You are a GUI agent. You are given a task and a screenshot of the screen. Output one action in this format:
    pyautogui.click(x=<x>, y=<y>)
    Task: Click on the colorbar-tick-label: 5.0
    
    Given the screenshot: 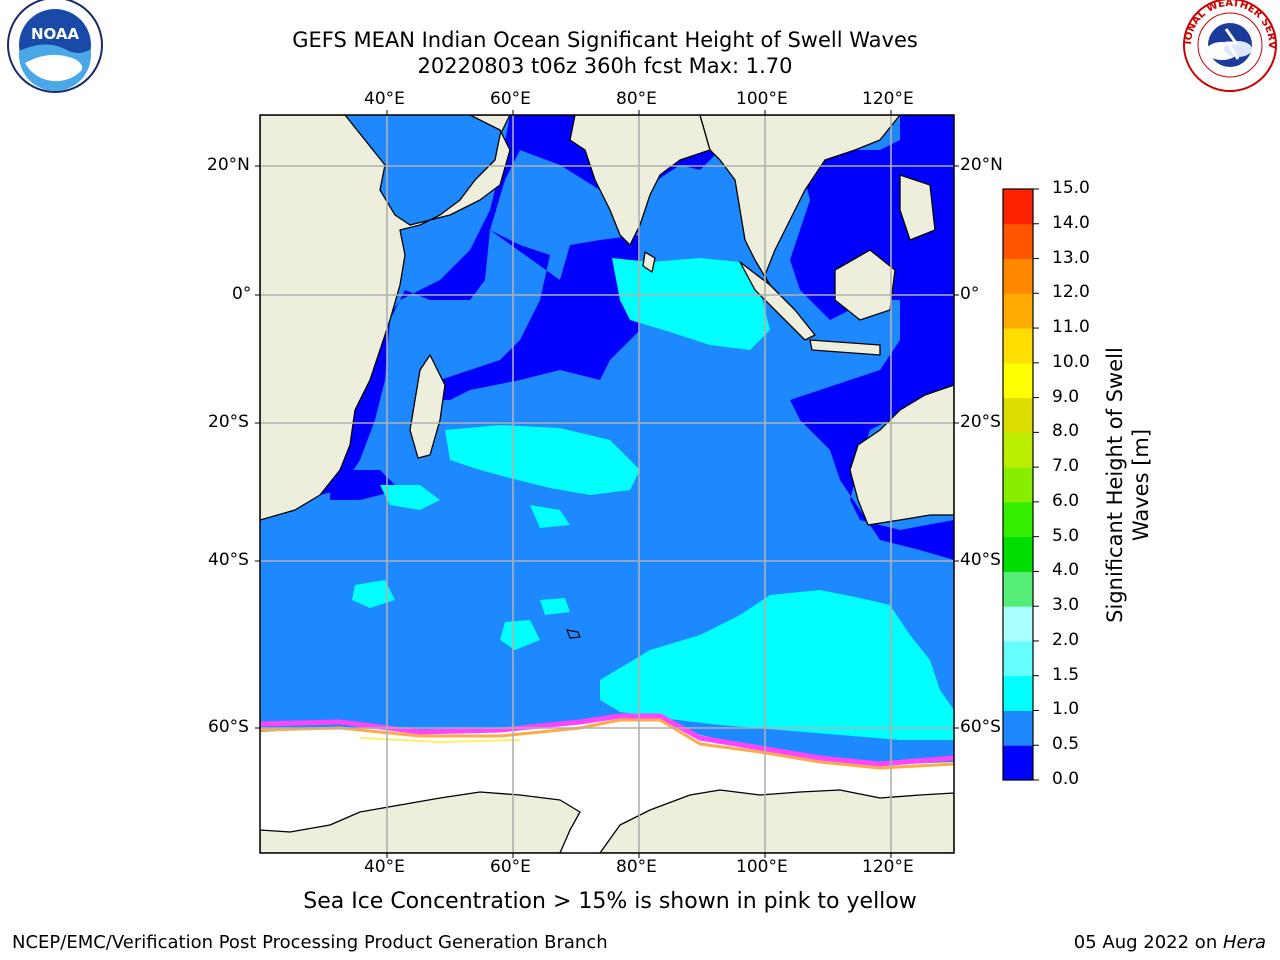 What is the action you would take?
    pyautogui.click(x=1066, y=535)
    